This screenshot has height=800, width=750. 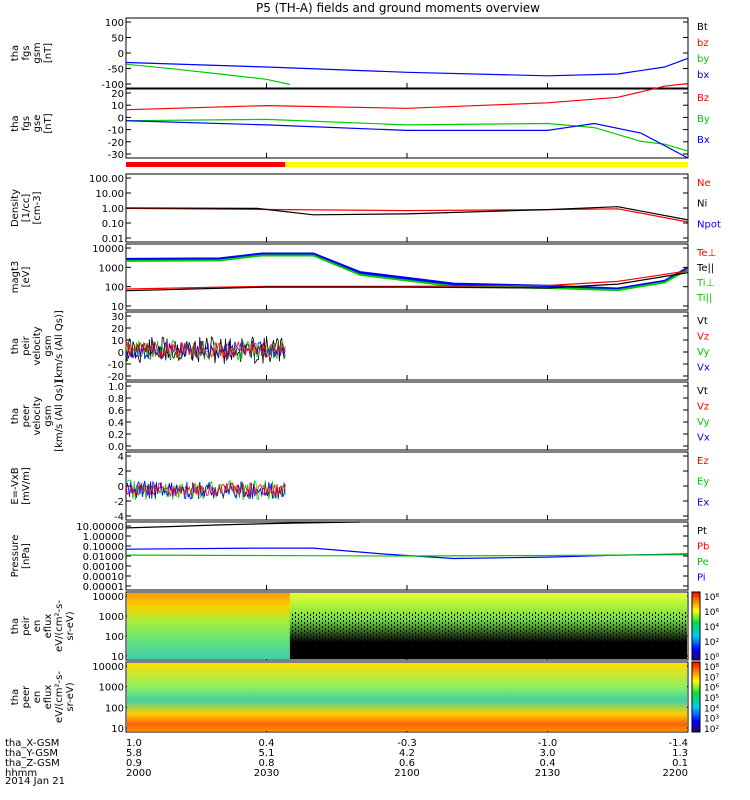 What do you see at coordinates (134, 763) in the screenshot?
I see `ephemeris-value: 0.9` at bounding box center [134, 763].